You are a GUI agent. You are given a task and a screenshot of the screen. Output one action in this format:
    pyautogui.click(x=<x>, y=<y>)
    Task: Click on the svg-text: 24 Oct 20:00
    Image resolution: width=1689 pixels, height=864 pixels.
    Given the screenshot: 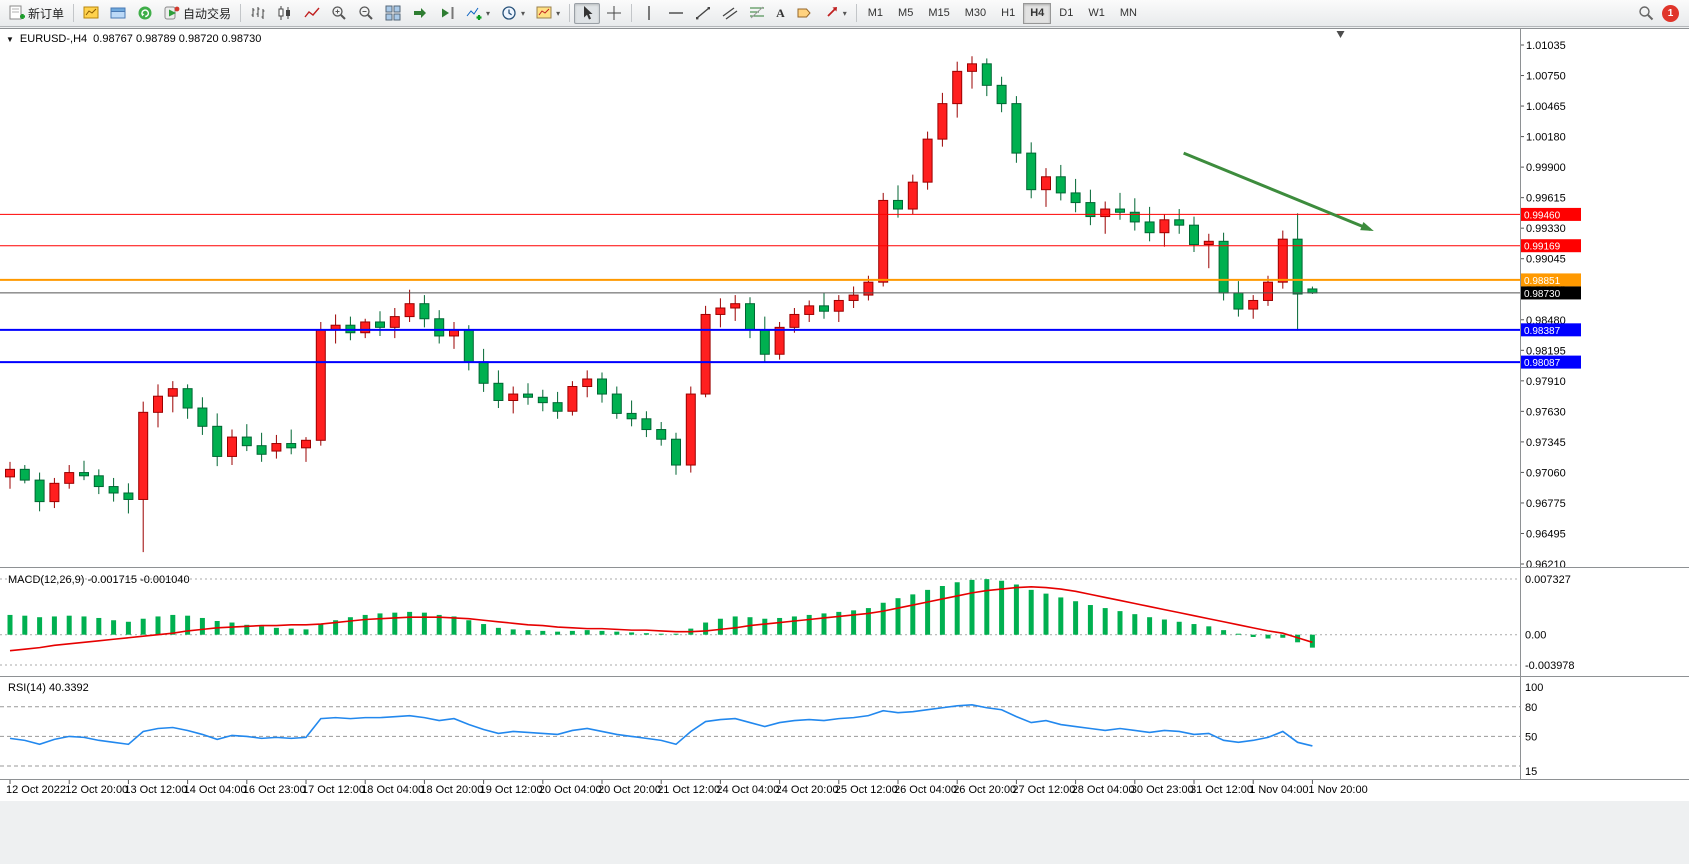 What is the action you would take?
    pyautogui.click(x=807, y=790)
    